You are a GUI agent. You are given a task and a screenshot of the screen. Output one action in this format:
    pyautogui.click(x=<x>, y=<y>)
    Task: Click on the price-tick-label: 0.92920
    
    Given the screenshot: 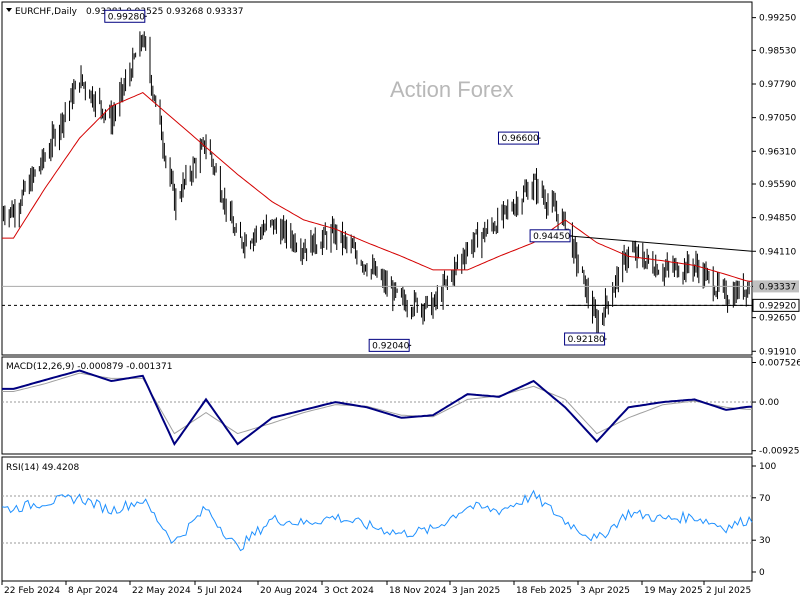 What is the action you would take?
    pyautogui.click(x=777, y=306)
    